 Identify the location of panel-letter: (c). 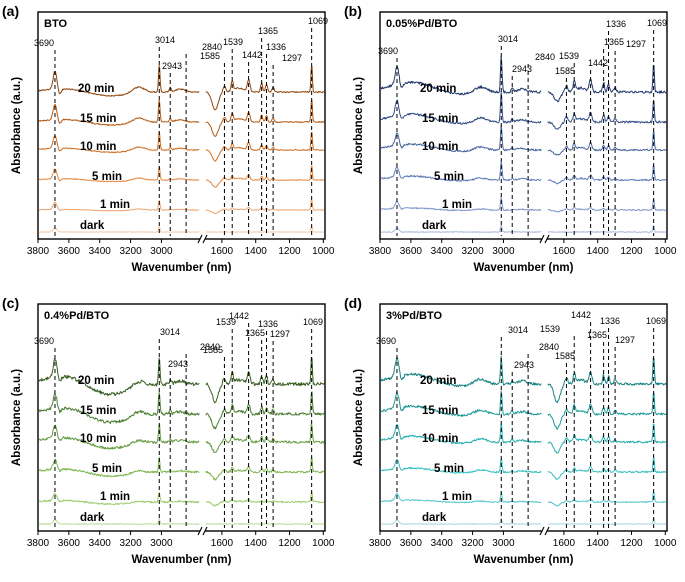
(10, 303).